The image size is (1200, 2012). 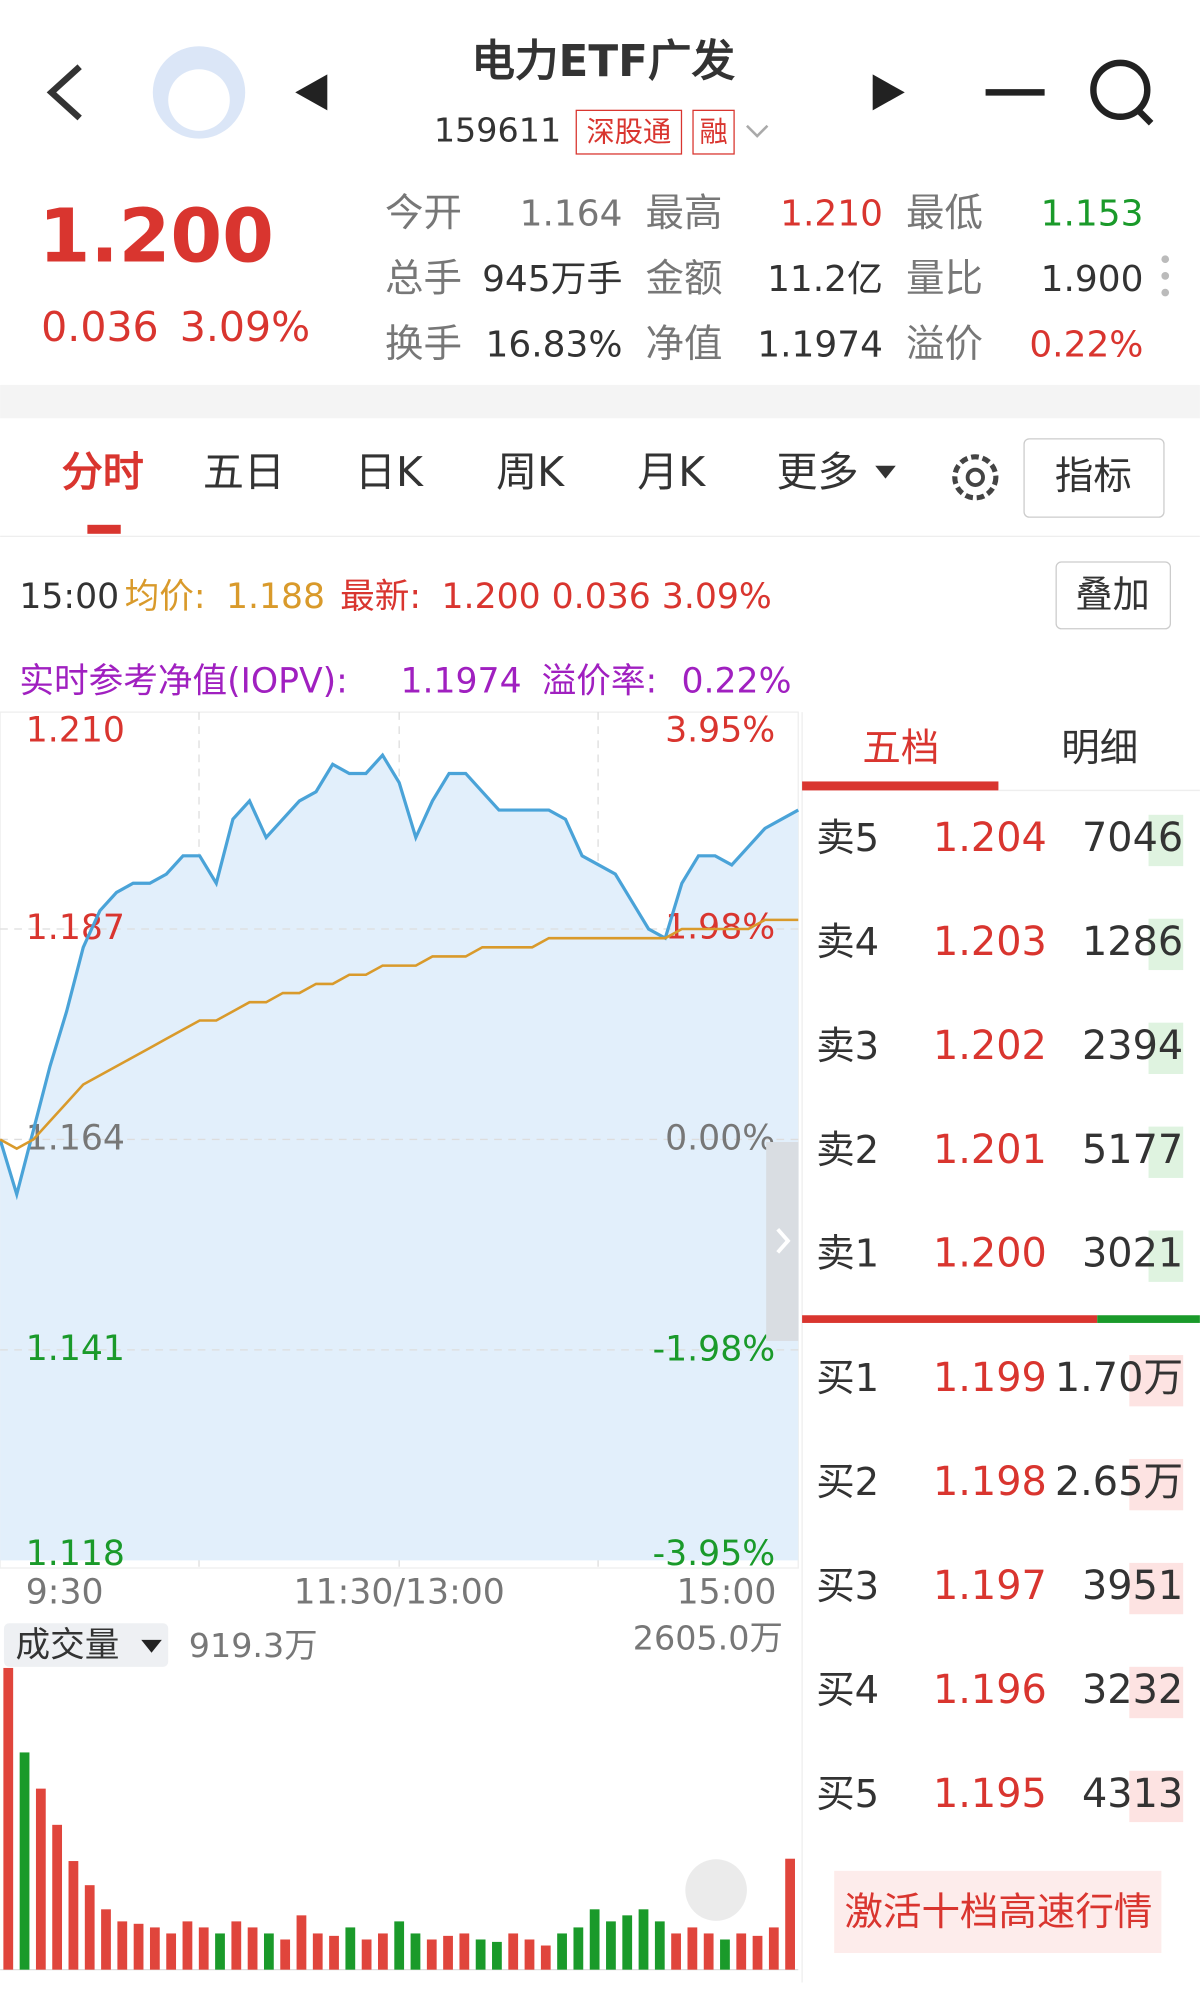 I want to click on tabs: 分时 五日 日K 周K 月K 更多, so click(x=479, y=472).